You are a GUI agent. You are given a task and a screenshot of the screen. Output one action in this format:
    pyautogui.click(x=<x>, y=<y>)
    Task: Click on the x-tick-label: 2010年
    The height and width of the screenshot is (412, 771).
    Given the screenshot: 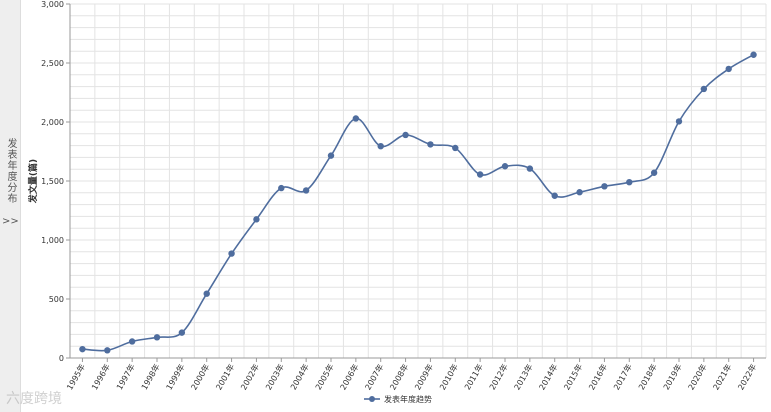 What is the action you would take?
    pyautogui.click(x=448, y=377)
    